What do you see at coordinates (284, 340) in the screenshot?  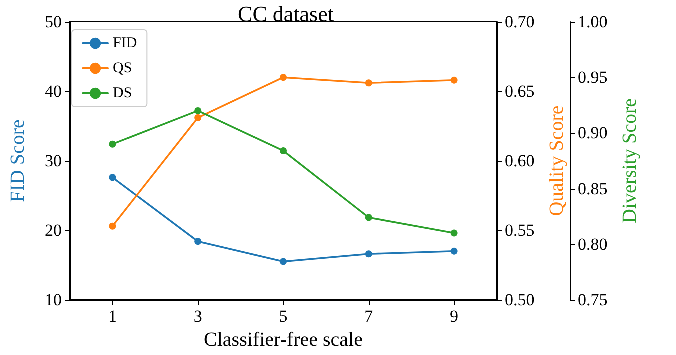 I see `x-axis-title: Classifier-free scale` at bounding box center [284, 340].